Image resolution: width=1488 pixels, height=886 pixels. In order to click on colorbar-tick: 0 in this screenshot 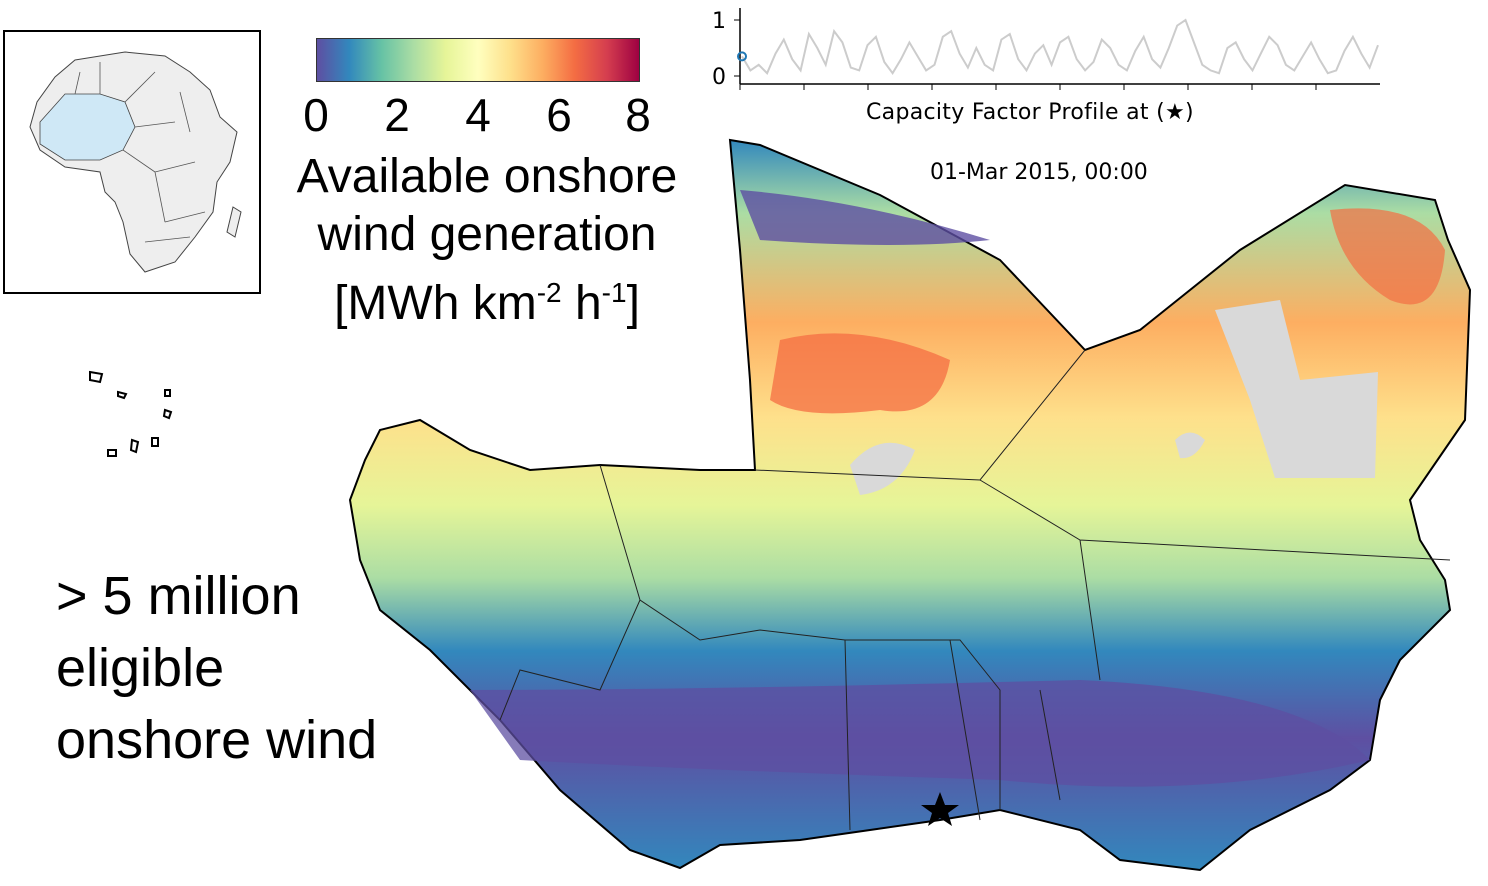, I will do `click(316, 115)`.